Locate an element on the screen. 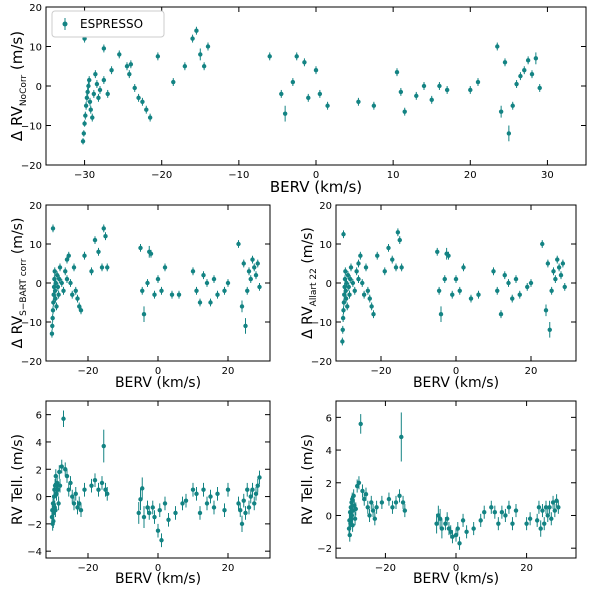  x-axis-title: BERV (km/s) is located at coordinates (158, 579).